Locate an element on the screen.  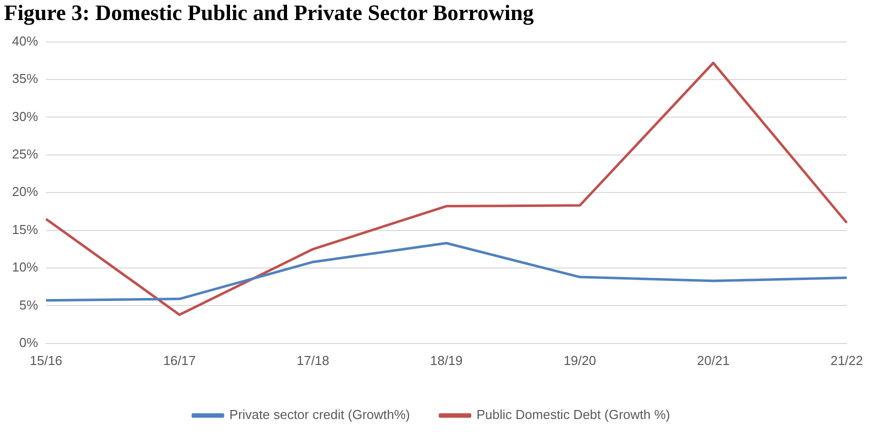
y-tick-label: 0% is located at coordinates (28, 342).